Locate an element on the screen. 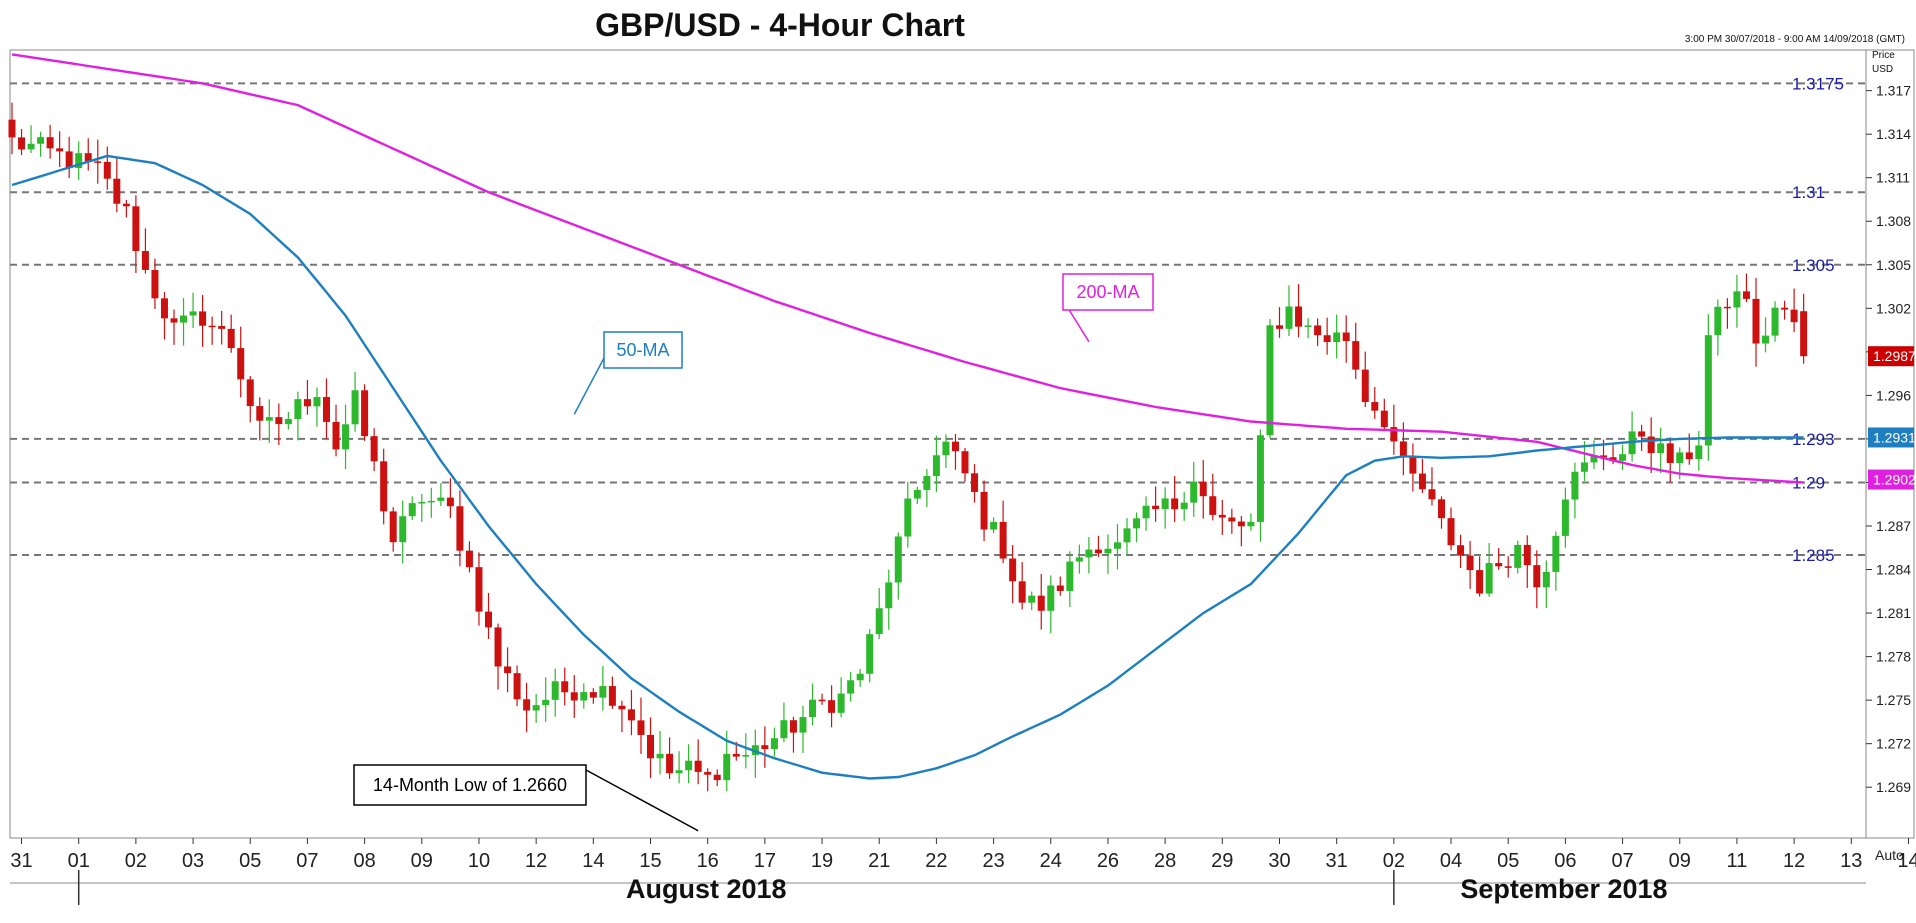 The width and height of the screenshot is (1916, 923). annotation-label: 200-MA is located at coordinates (1107, 292).